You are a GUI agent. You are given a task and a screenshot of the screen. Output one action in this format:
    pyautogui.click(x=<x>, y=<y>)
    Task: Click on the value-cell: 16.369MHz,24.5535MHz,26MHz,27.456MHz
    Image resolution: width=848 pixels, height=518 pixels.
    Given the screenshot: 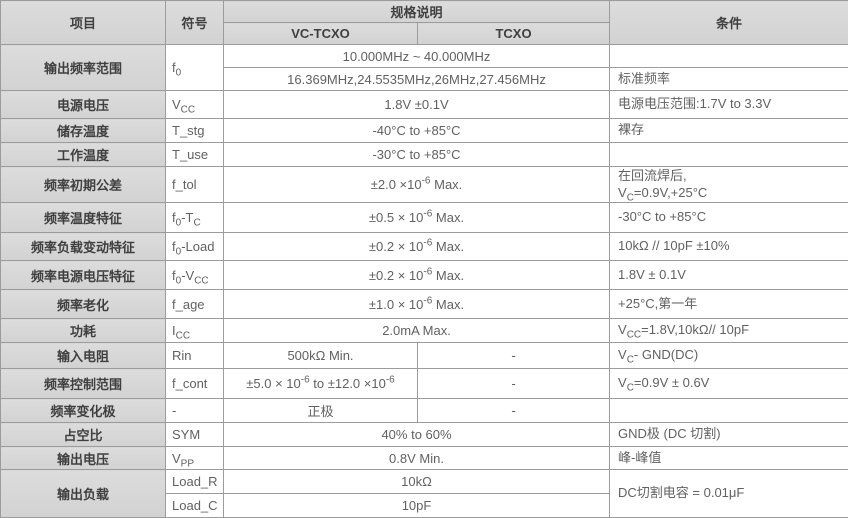 What is the action you would take?
    pyautogui.click(x=417, y=79)
    